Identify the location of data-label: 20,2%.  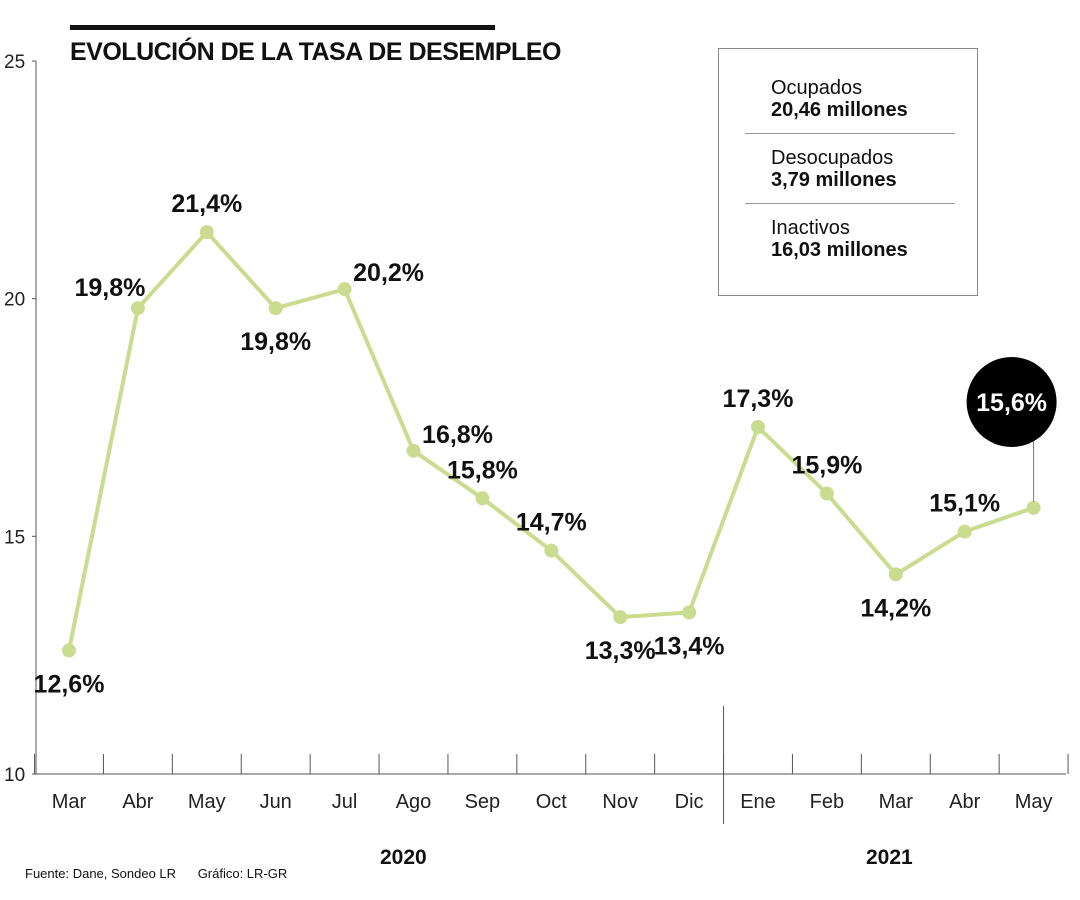
(388, 273).